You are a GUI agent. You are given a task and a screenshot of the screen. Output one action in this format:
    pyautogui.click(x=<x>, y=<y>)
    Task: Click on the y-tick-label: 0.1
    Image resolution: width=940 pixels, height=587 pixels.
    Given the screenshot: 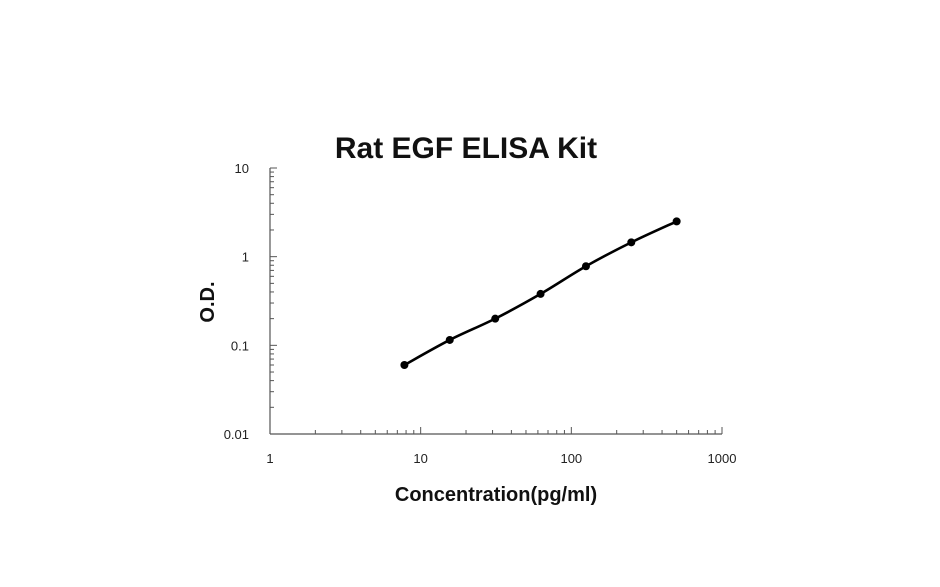 What is the action you would take?
    pyautogui.click(x=240, y=345)
    